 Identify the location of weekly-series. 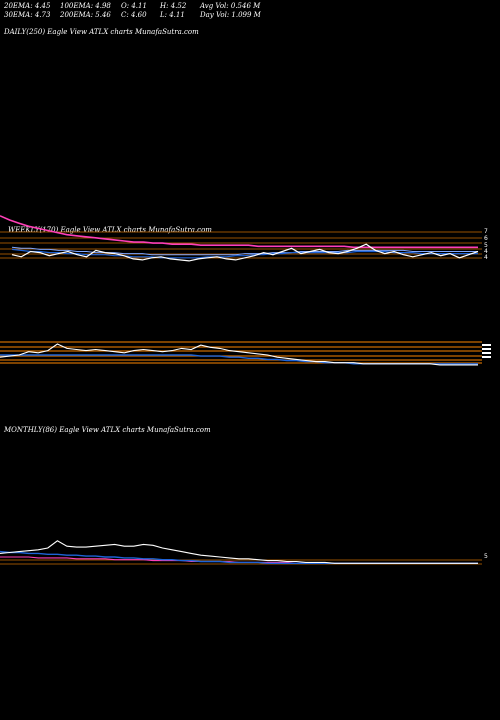
(239, 238).